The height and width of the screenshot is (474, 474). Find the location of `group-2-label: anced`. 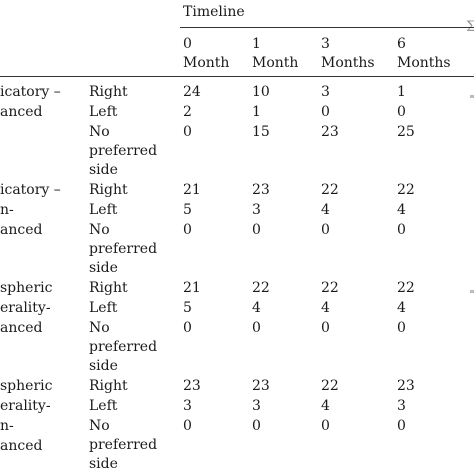

group-2-label: anced is located at coordinates (21, 230).